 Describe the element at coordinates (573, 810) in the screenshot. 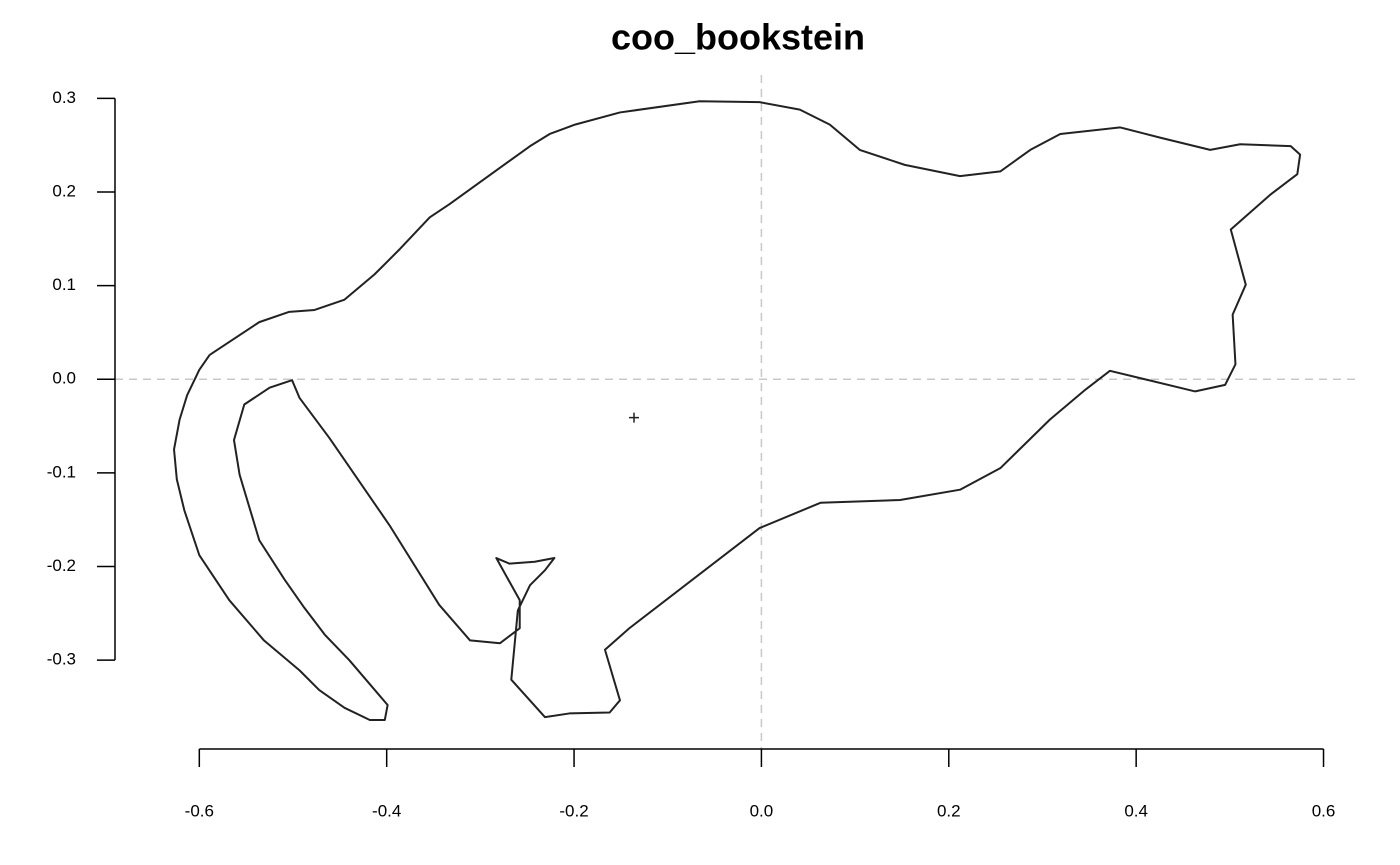

I see `x-tick-label: -0.2` at that location.